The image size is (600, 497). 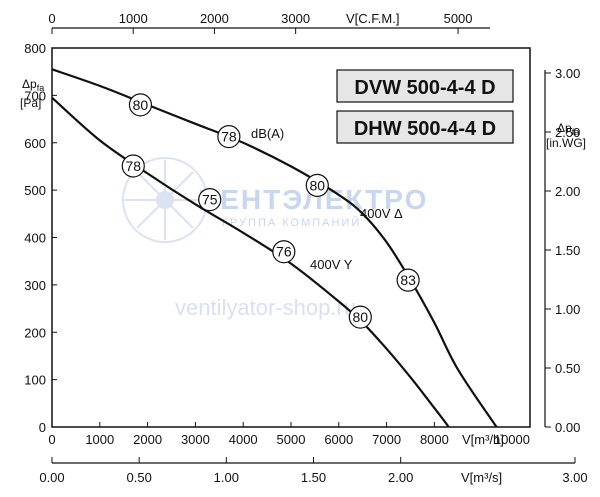 I want to click on top-tick-label: 2000, so click(x=214, y=18).